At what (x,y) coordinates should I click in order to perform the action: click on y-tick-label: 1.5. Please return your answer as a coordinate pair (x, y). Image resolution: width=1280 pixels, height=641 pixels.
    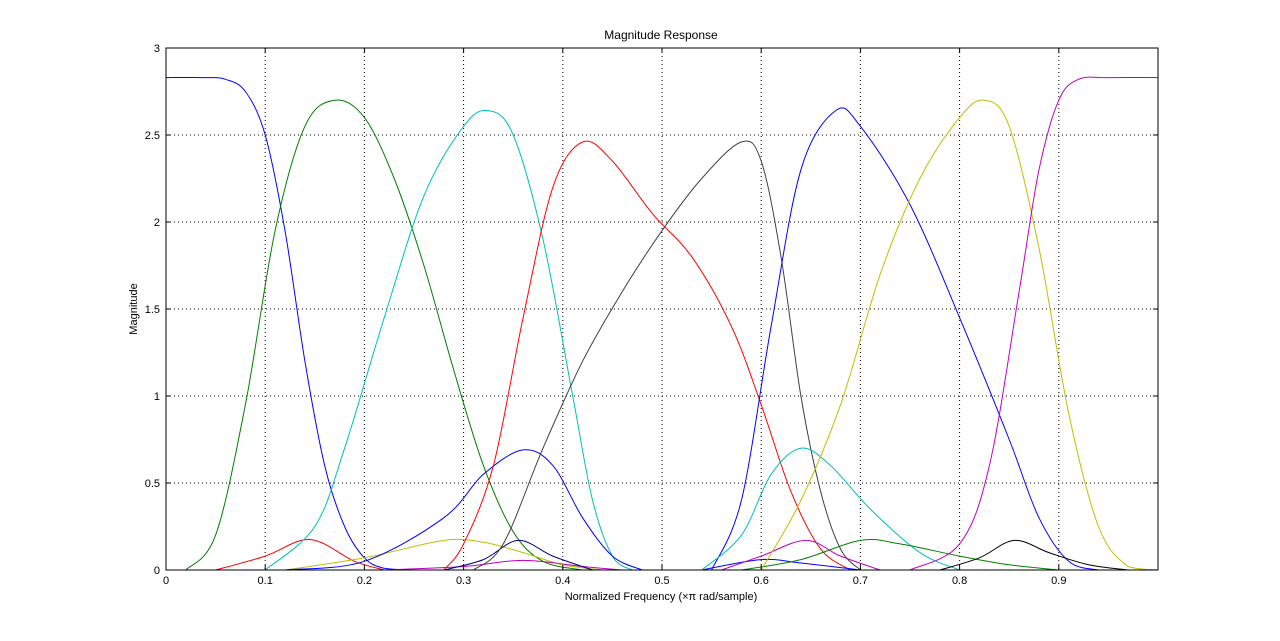
    Looking at the image, I should click on (152, 310).